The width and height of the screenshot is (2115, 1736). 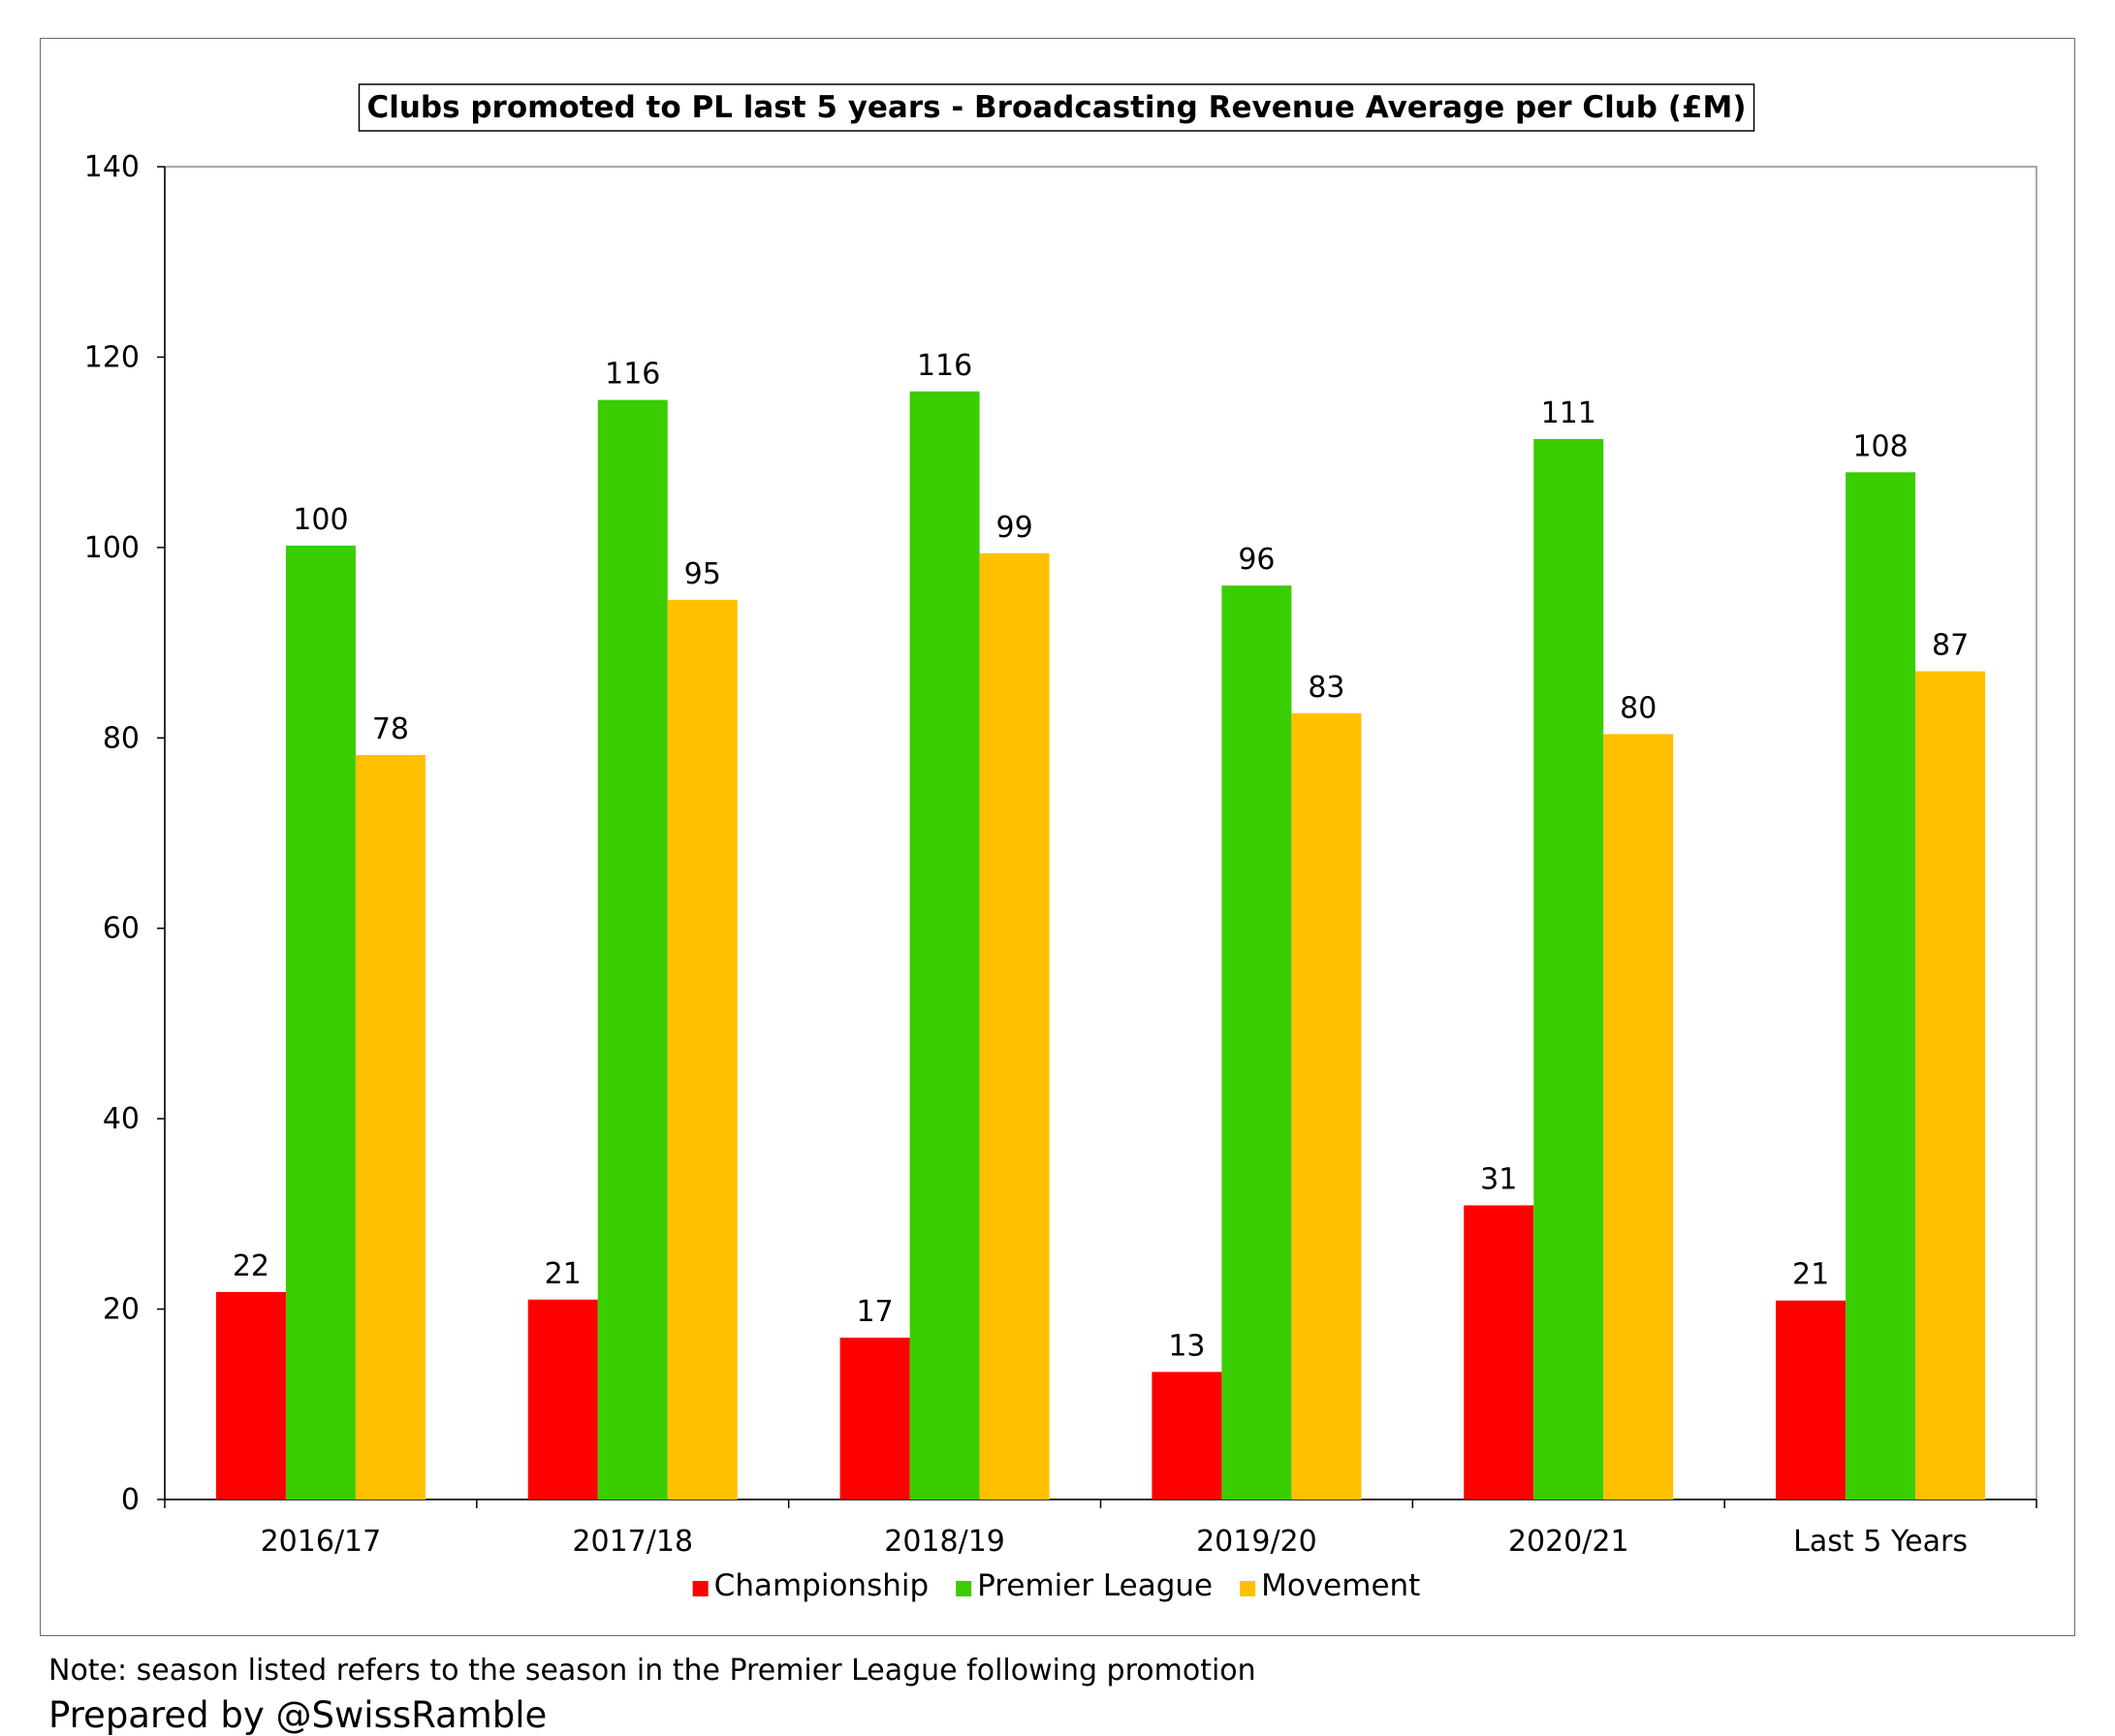 I want to click on y-tick-label: 80, so click(x=121, y=738).